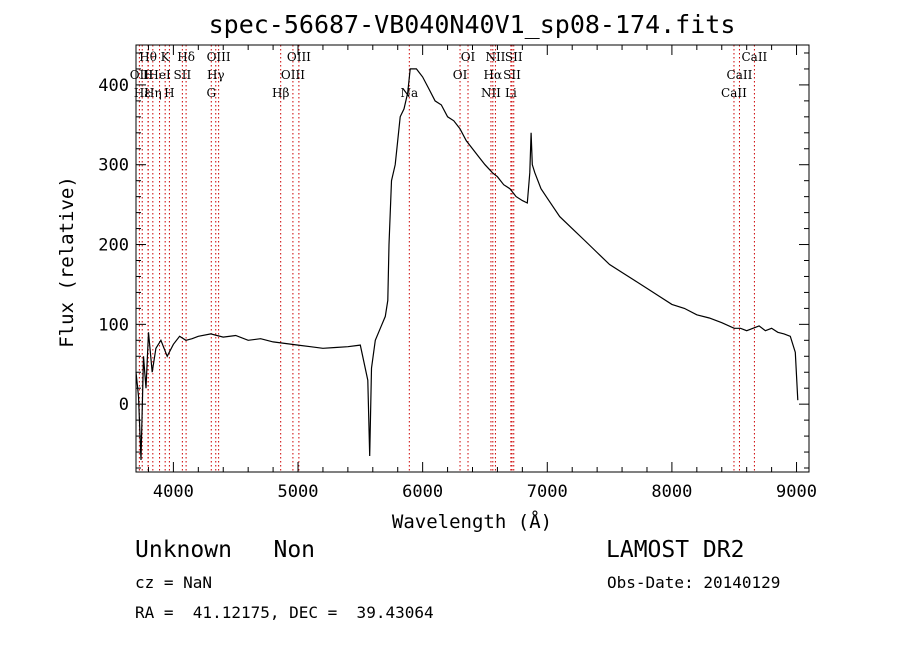  Describe the element at coordinates (284, 612) in the screenshot. I see `ra-dec: RA = 41.12175, DEC = 39.43064` at that location.